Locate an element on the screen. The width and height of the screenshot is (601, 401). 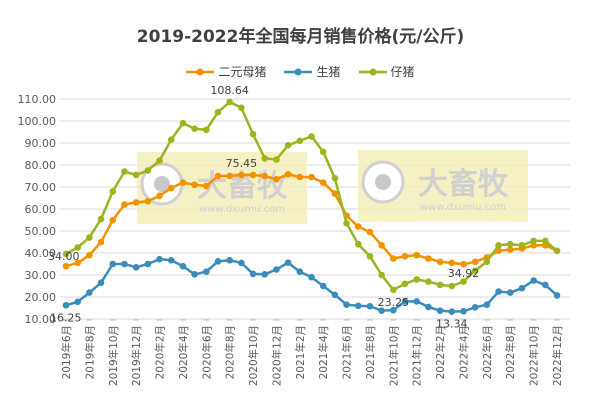
legend: 二元母猪 生猪 仔猪 is located at coordinates (300, 71).